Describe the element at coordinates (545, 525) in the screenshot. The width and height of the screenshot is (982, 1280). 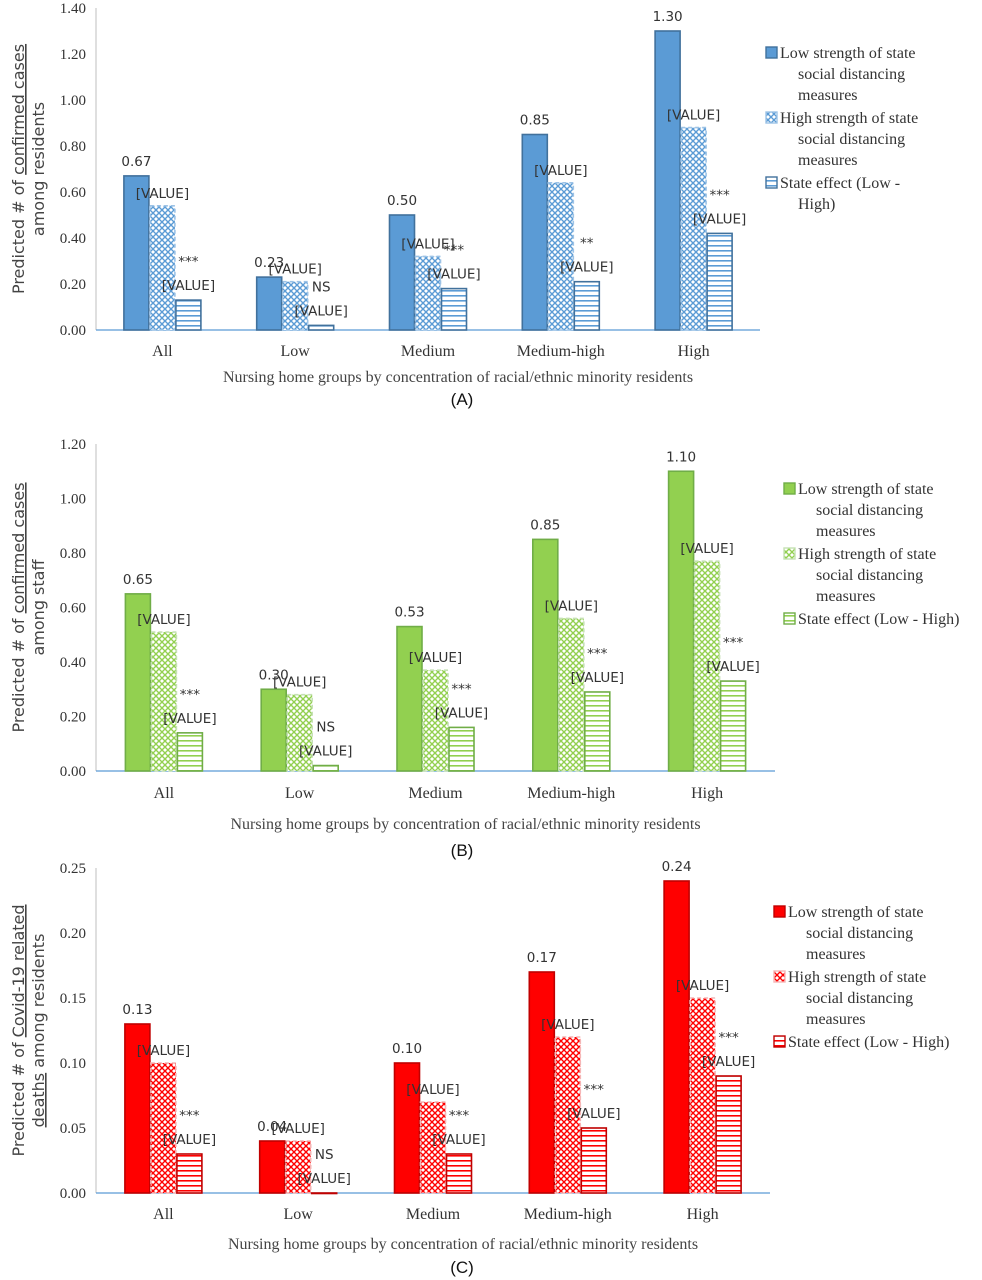
I see `data-label: 0.85` at that location.